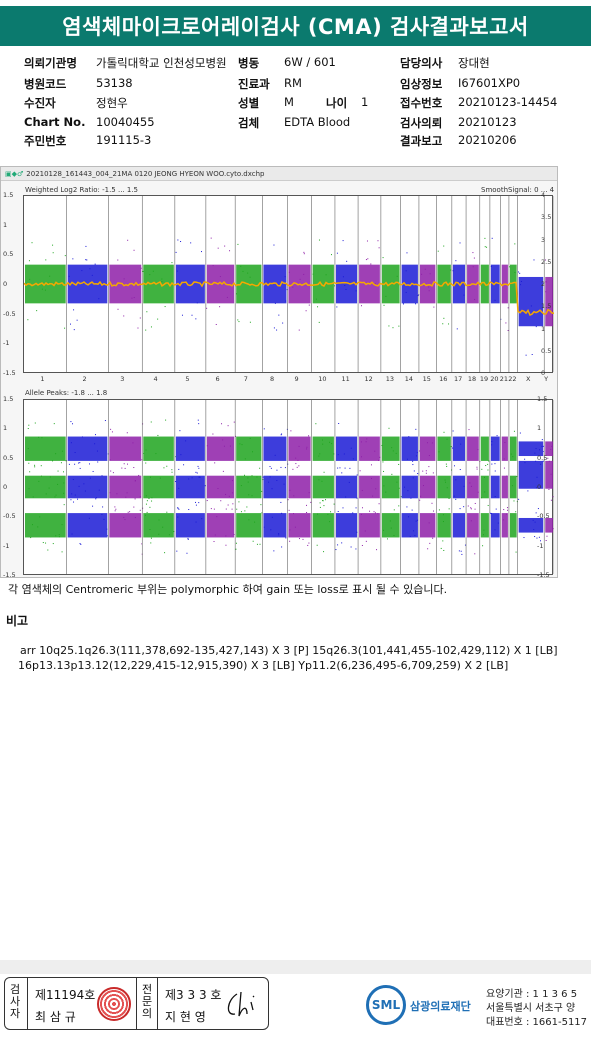 This screenshot has height=1040, width=591. I want to click on contact-line-2: 서울특별시 서초구 양, so click(531, 1008).